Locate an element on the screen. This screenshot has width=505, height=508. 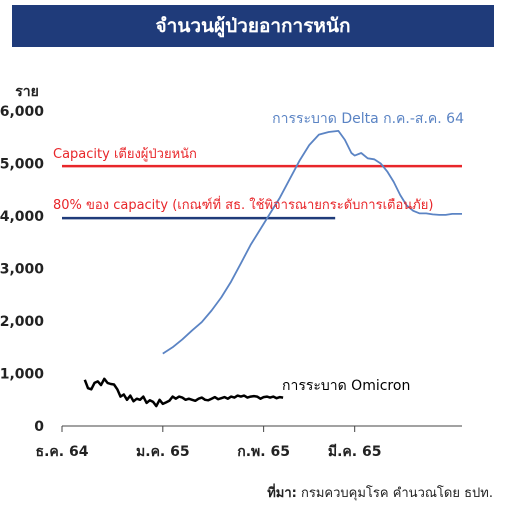
y-tick-label: 5,000 is located at coordinates (22, 165).